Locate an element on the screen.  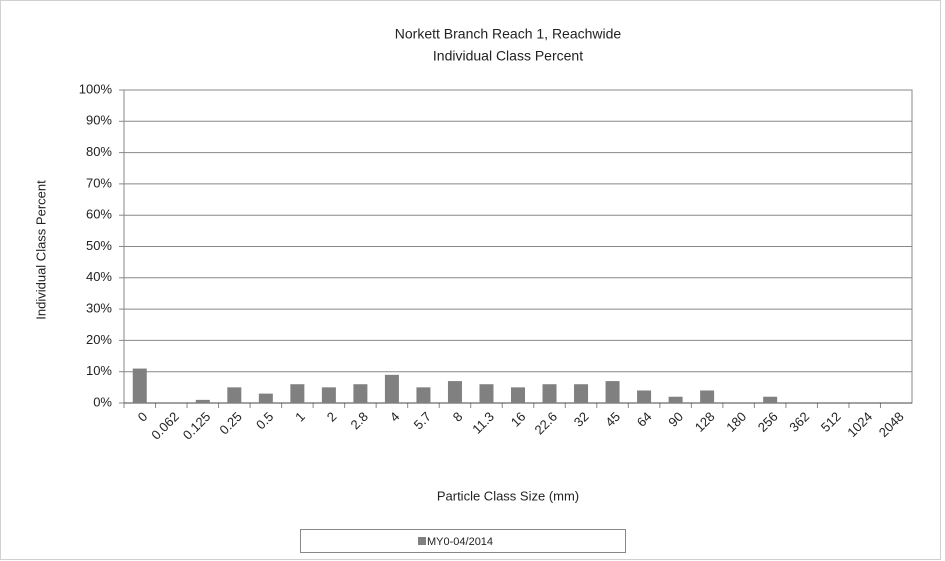
y-tick-label: 0% is located at coordinates (102, 401).